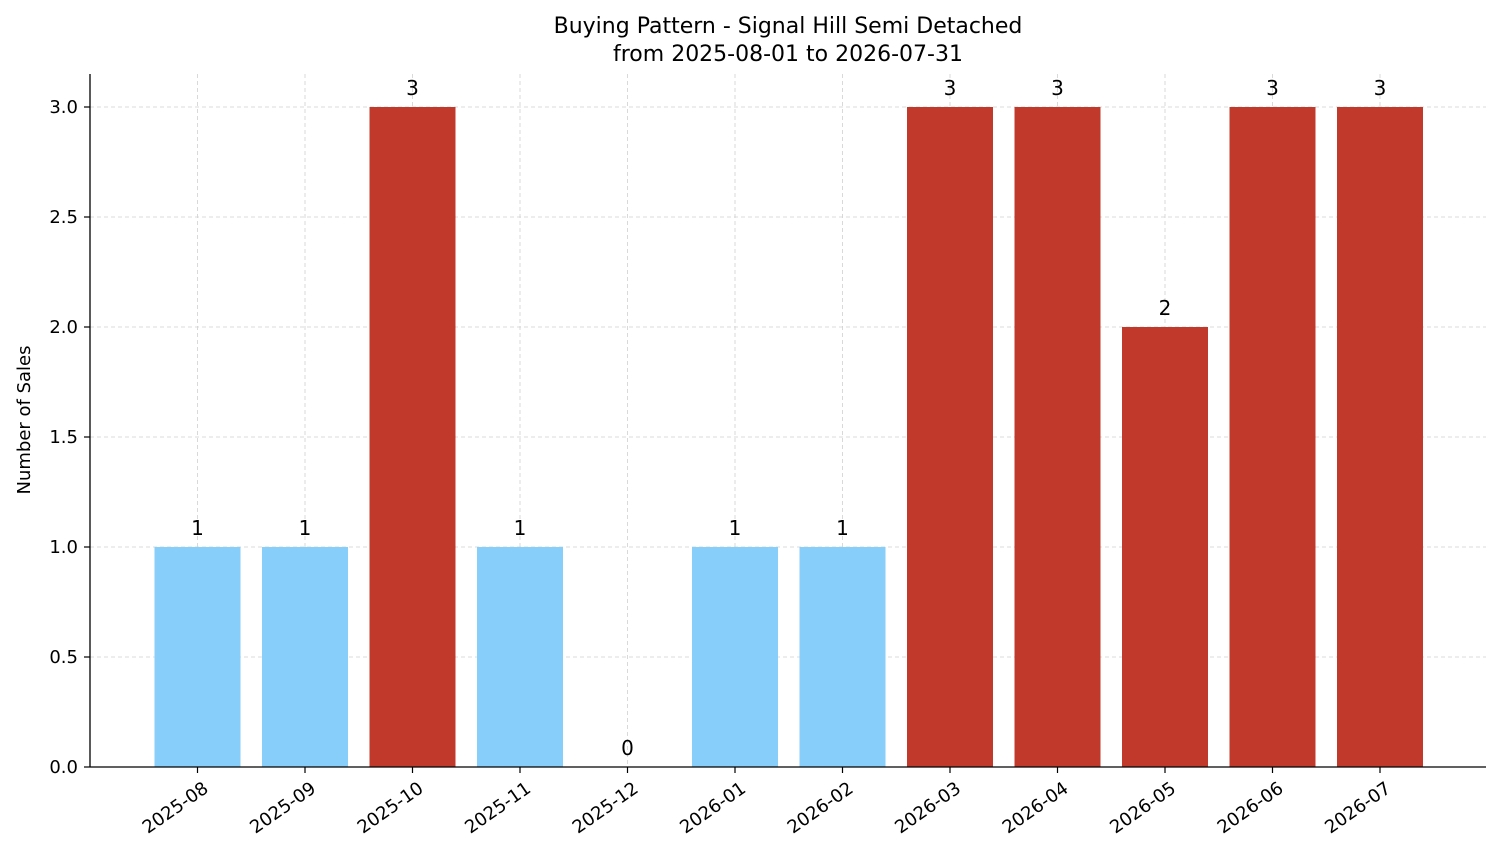 The height and width of the screenshot is (863, 1501). What do you see at coordinates (283, 808) in the screenshot?
I see `x-tick-label: 2025-09` at bounding box center [283, 808].